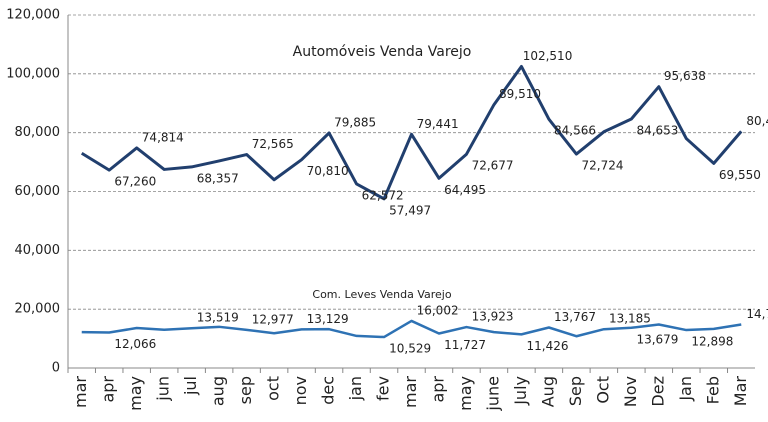  Describe the element at coordinates (630, 319) in the screenshot. I see `data-label: 13,185` at that location.